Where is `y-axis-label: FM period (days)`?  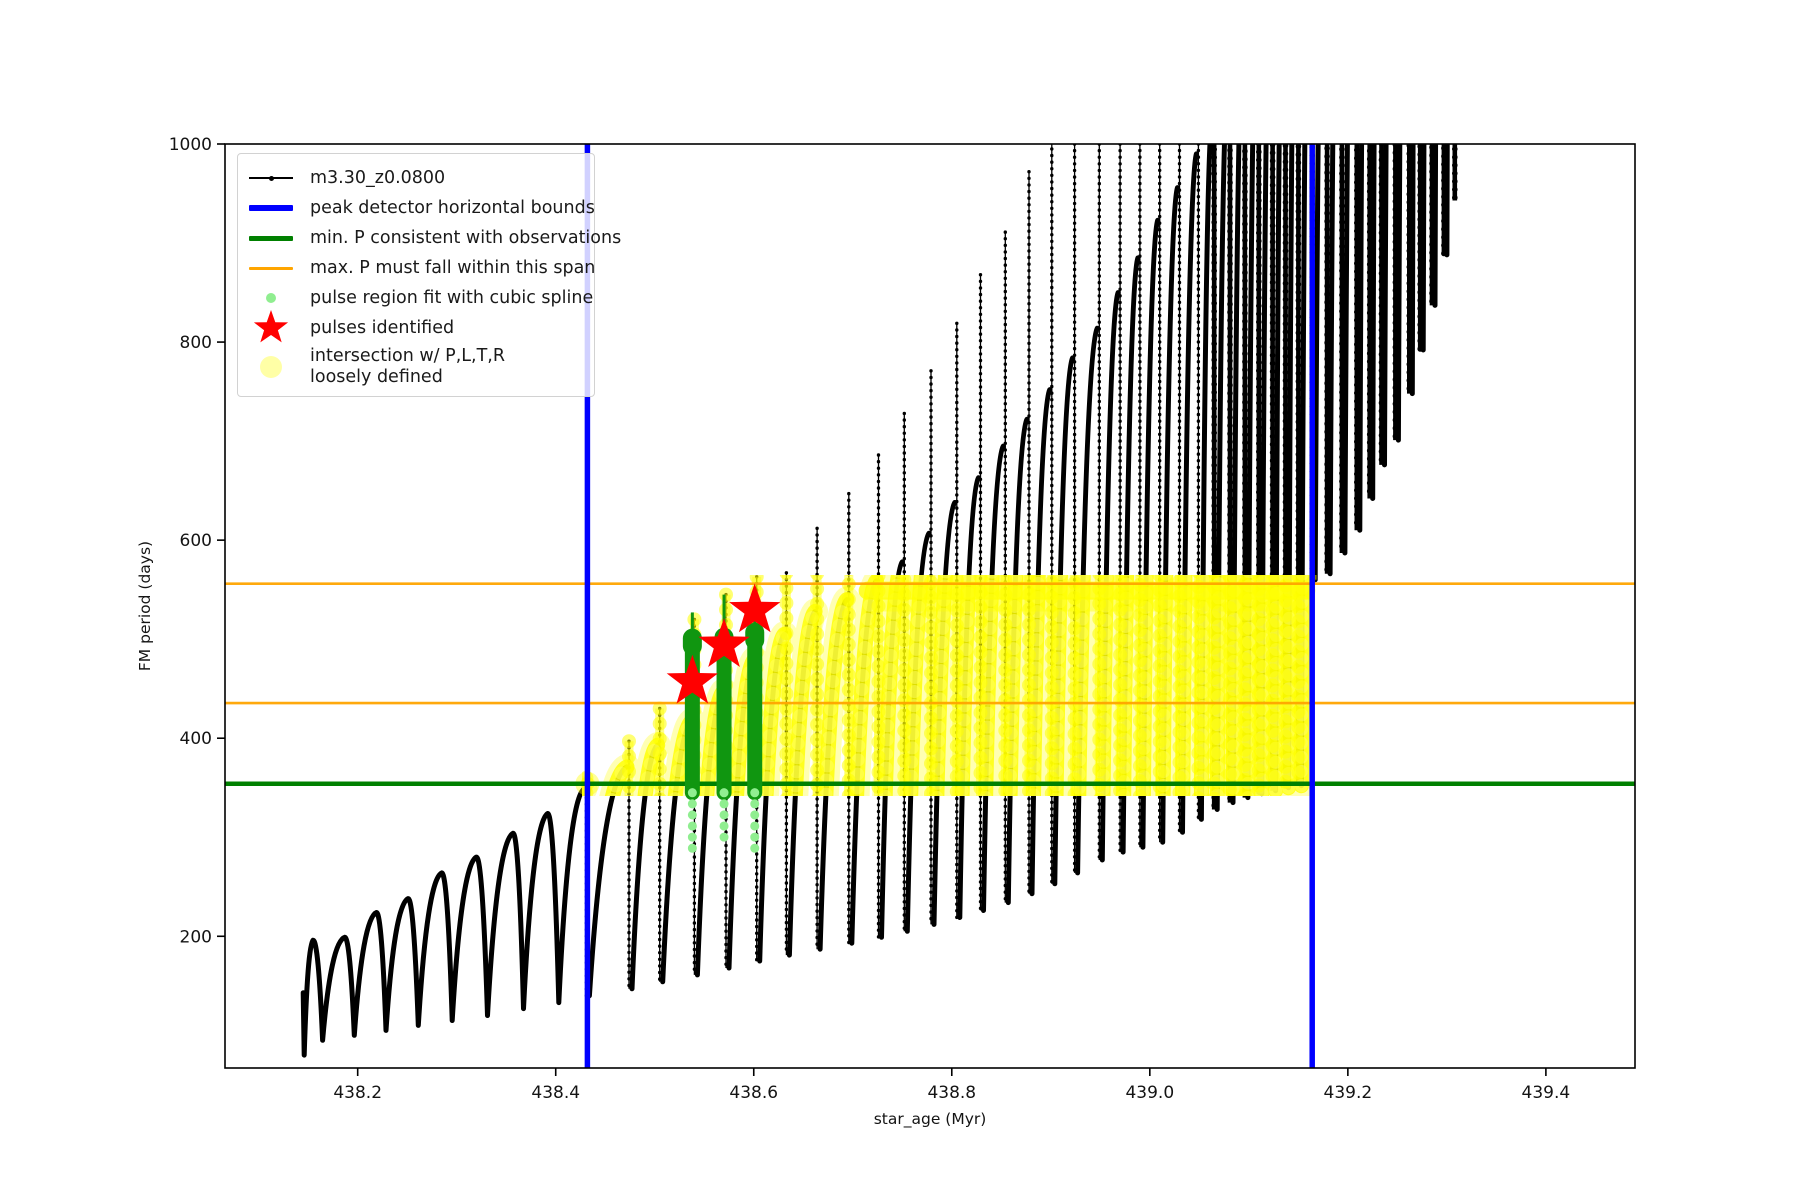
y-axis-label: FM period (days) is located at coordinates (145, 606).